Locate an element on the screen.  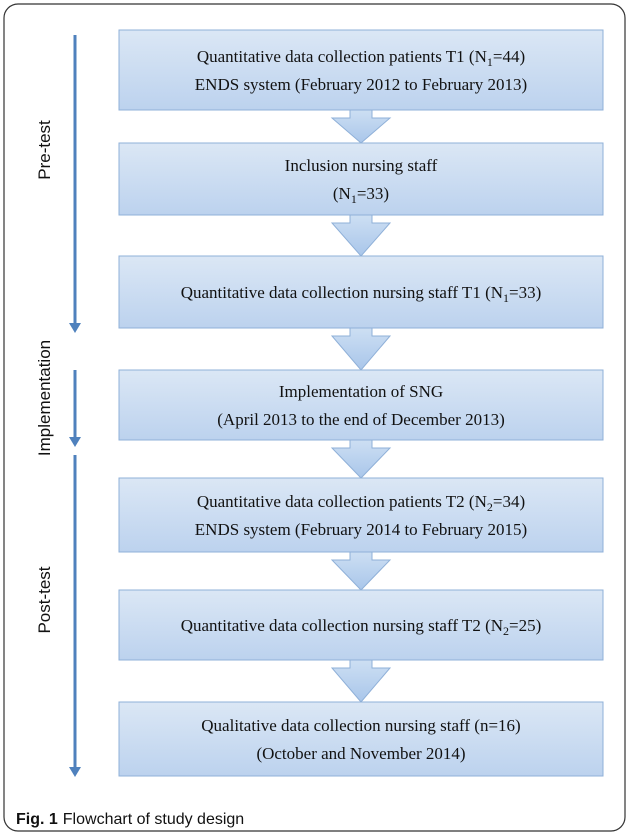
line-text: =44) is located at coordinates (509, 56).